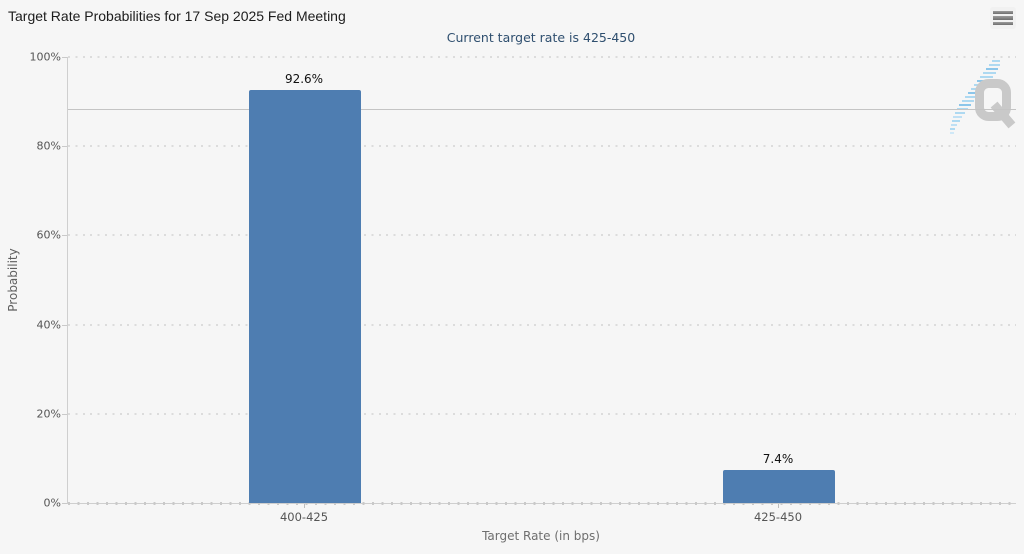 Image resolution: width=1024 pixels, height=554 pixels. What do you see at coordinates (542, 503) in the screenshot?
I see `x-axis-minor-ticks` at bounding box center [542, 503].